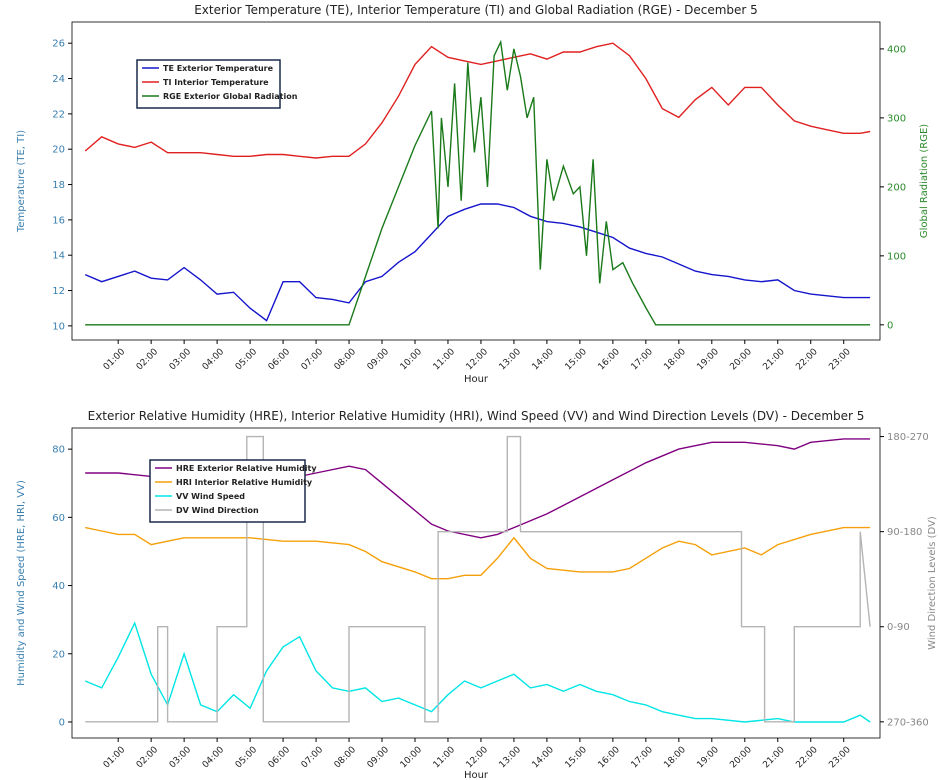  Describe the element at coordinates (216, 82) in the screenshot. I see `legend-label: TI Interior Temperature` at that location.